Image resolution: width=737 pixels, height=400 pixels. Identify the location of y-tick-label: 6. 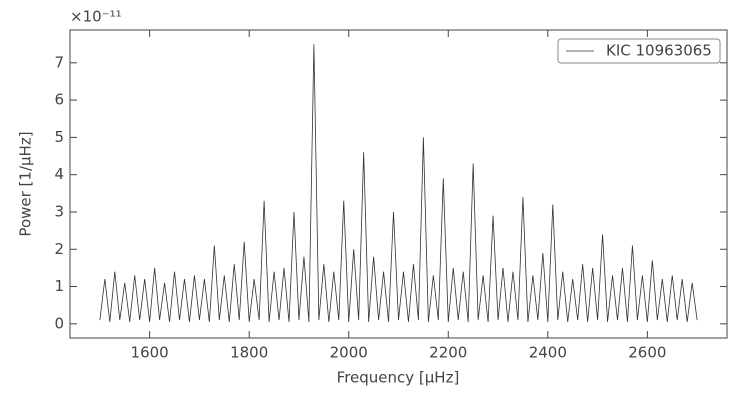
(59, 100).